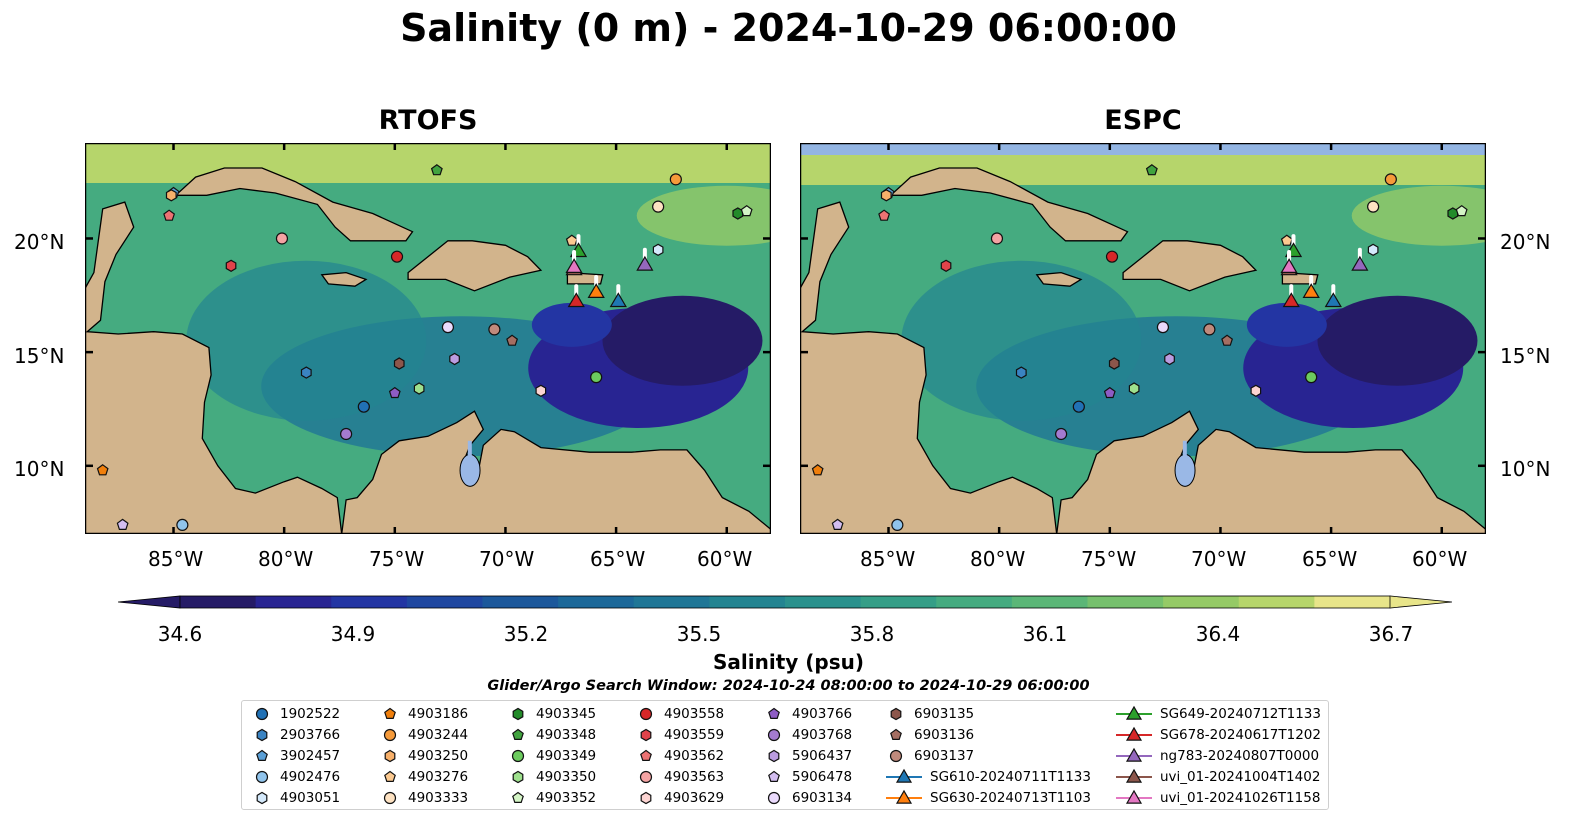  Describe the element at coordinates (551, 755) in the screenshot. I see `legend-entry: 4903349` at that location.